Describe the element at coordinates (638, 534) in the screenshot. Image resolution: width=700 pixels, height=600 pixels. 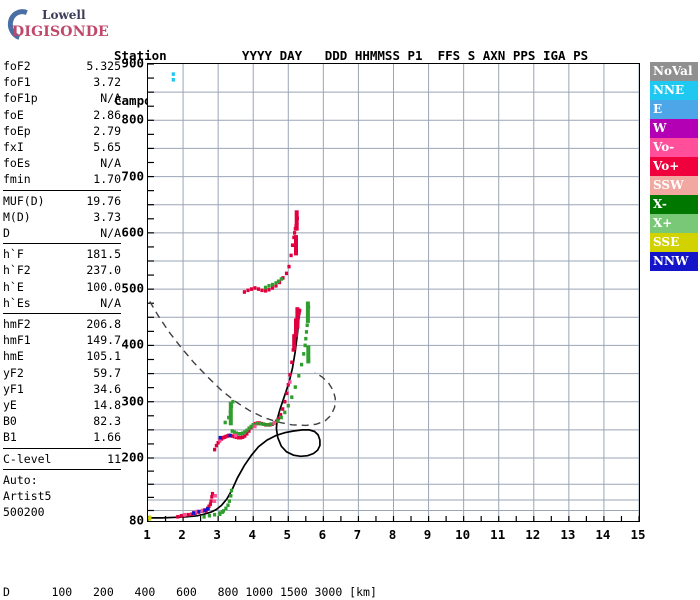
I see `x-tick-15: 15` at that location.